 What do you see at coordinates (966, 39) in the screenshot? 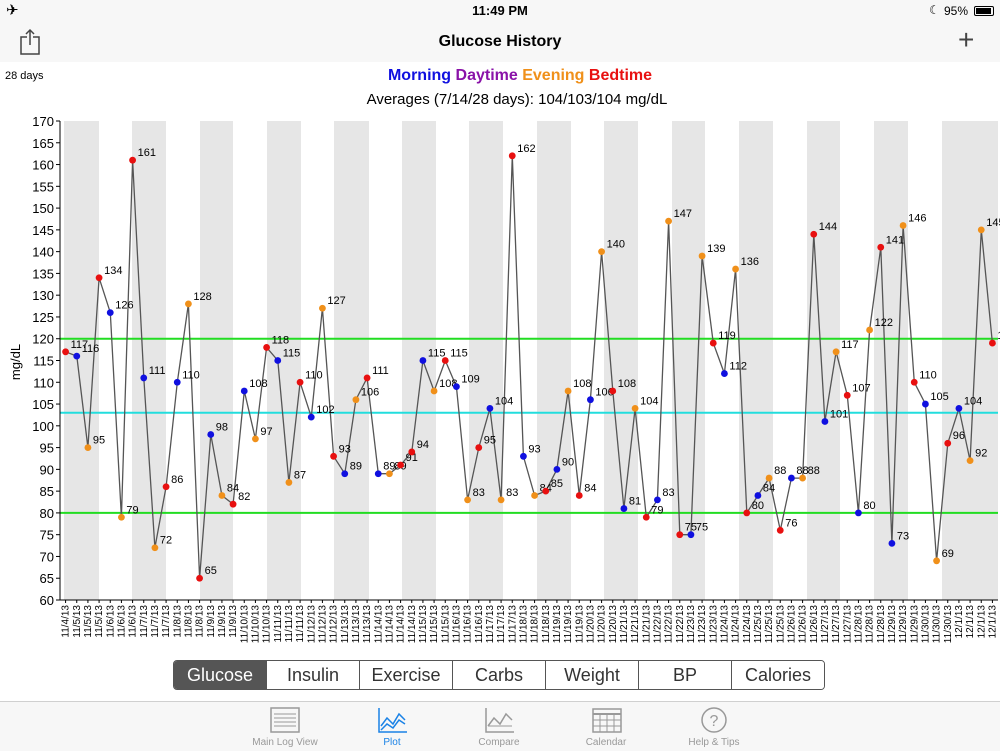
I see `add-icon: +` at bounding box center [966, 39].